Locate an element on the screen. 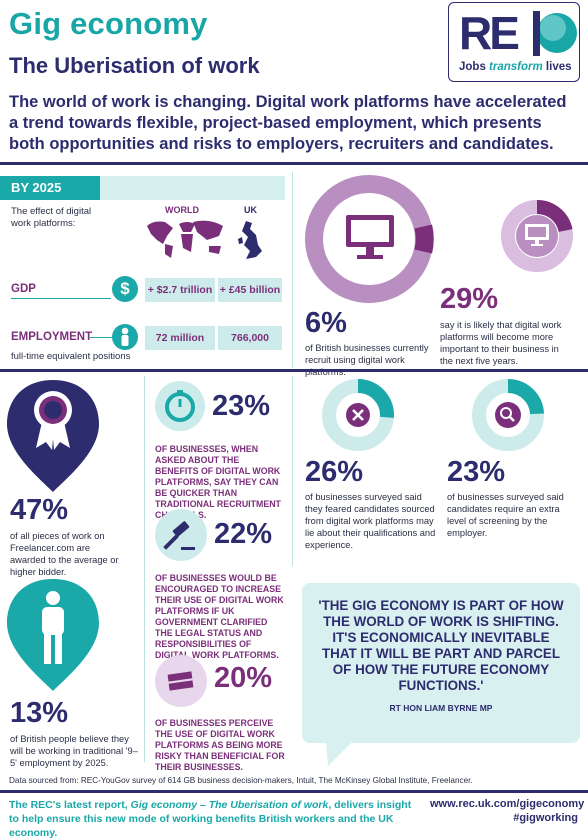 Image resolution: width=588 pixels, height=840 pixels. gdp-label: GDP is located at coordinates (23, 289).